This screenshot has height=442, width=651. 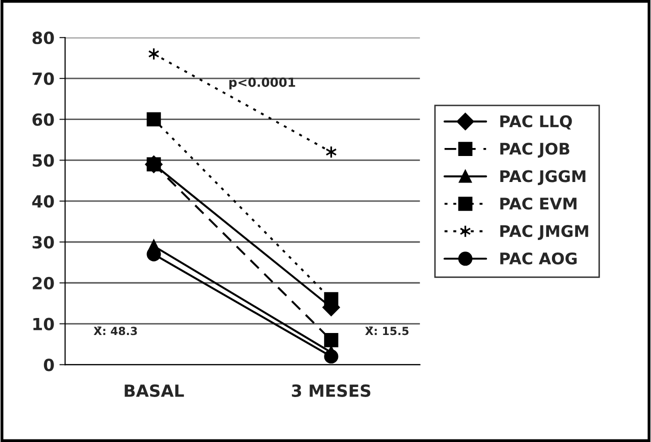 I want to click on y-tick-label: 10, so click(x=43, y=324).